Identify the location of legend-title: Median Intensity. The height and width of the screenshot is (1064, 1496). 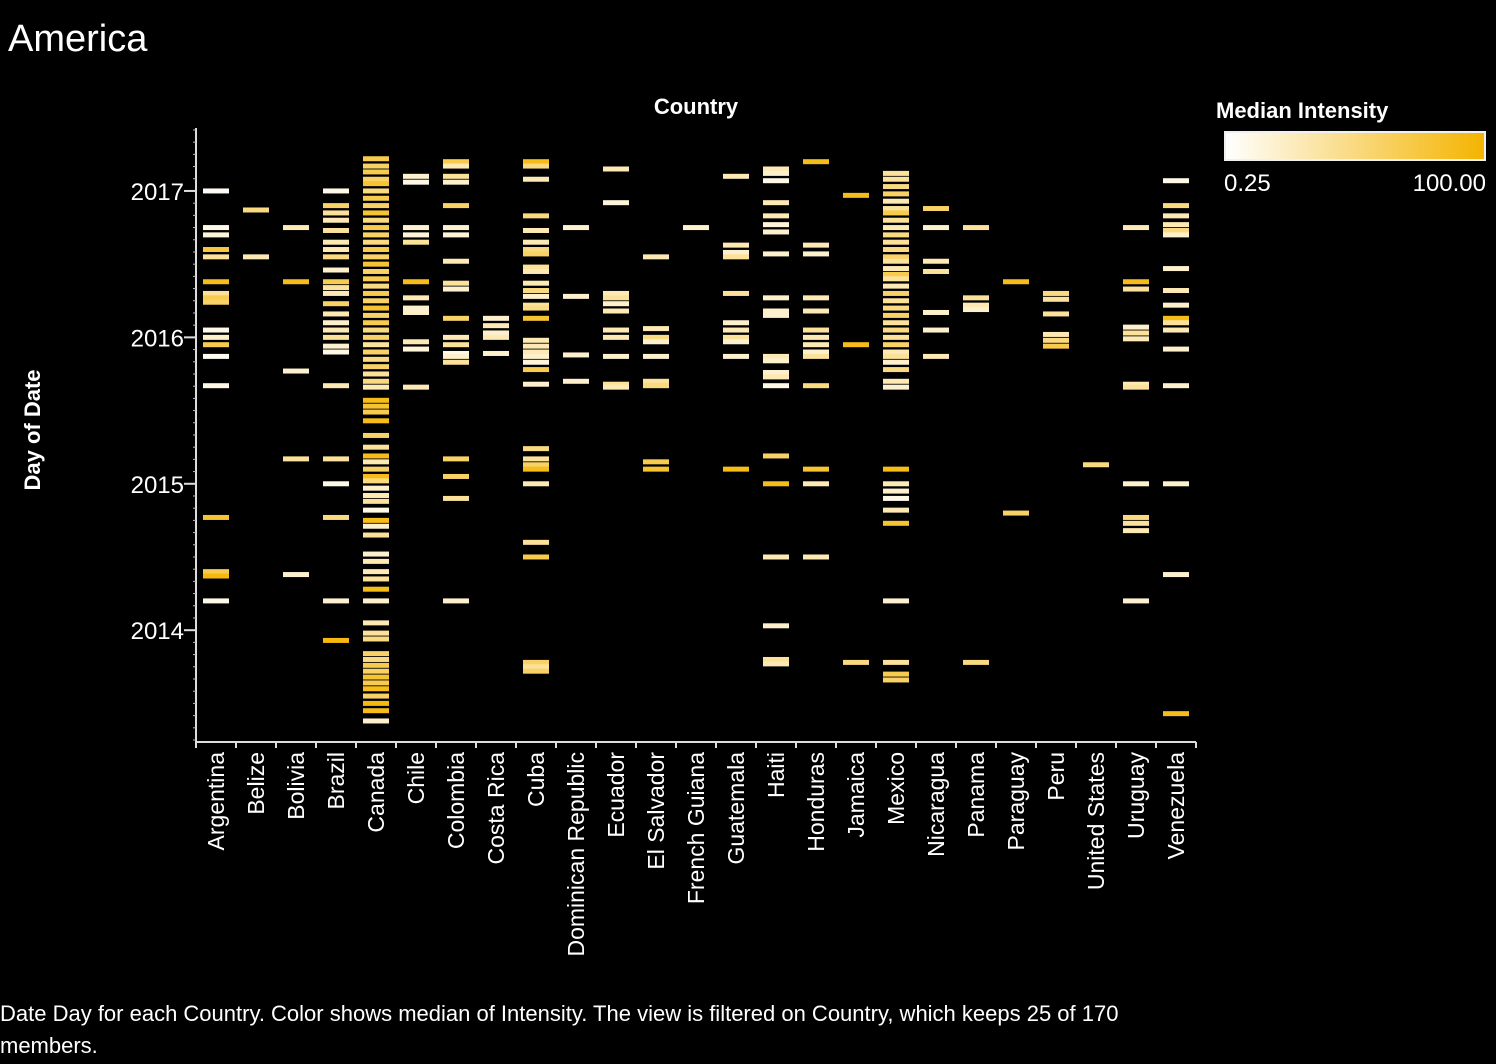
(1302, 110).